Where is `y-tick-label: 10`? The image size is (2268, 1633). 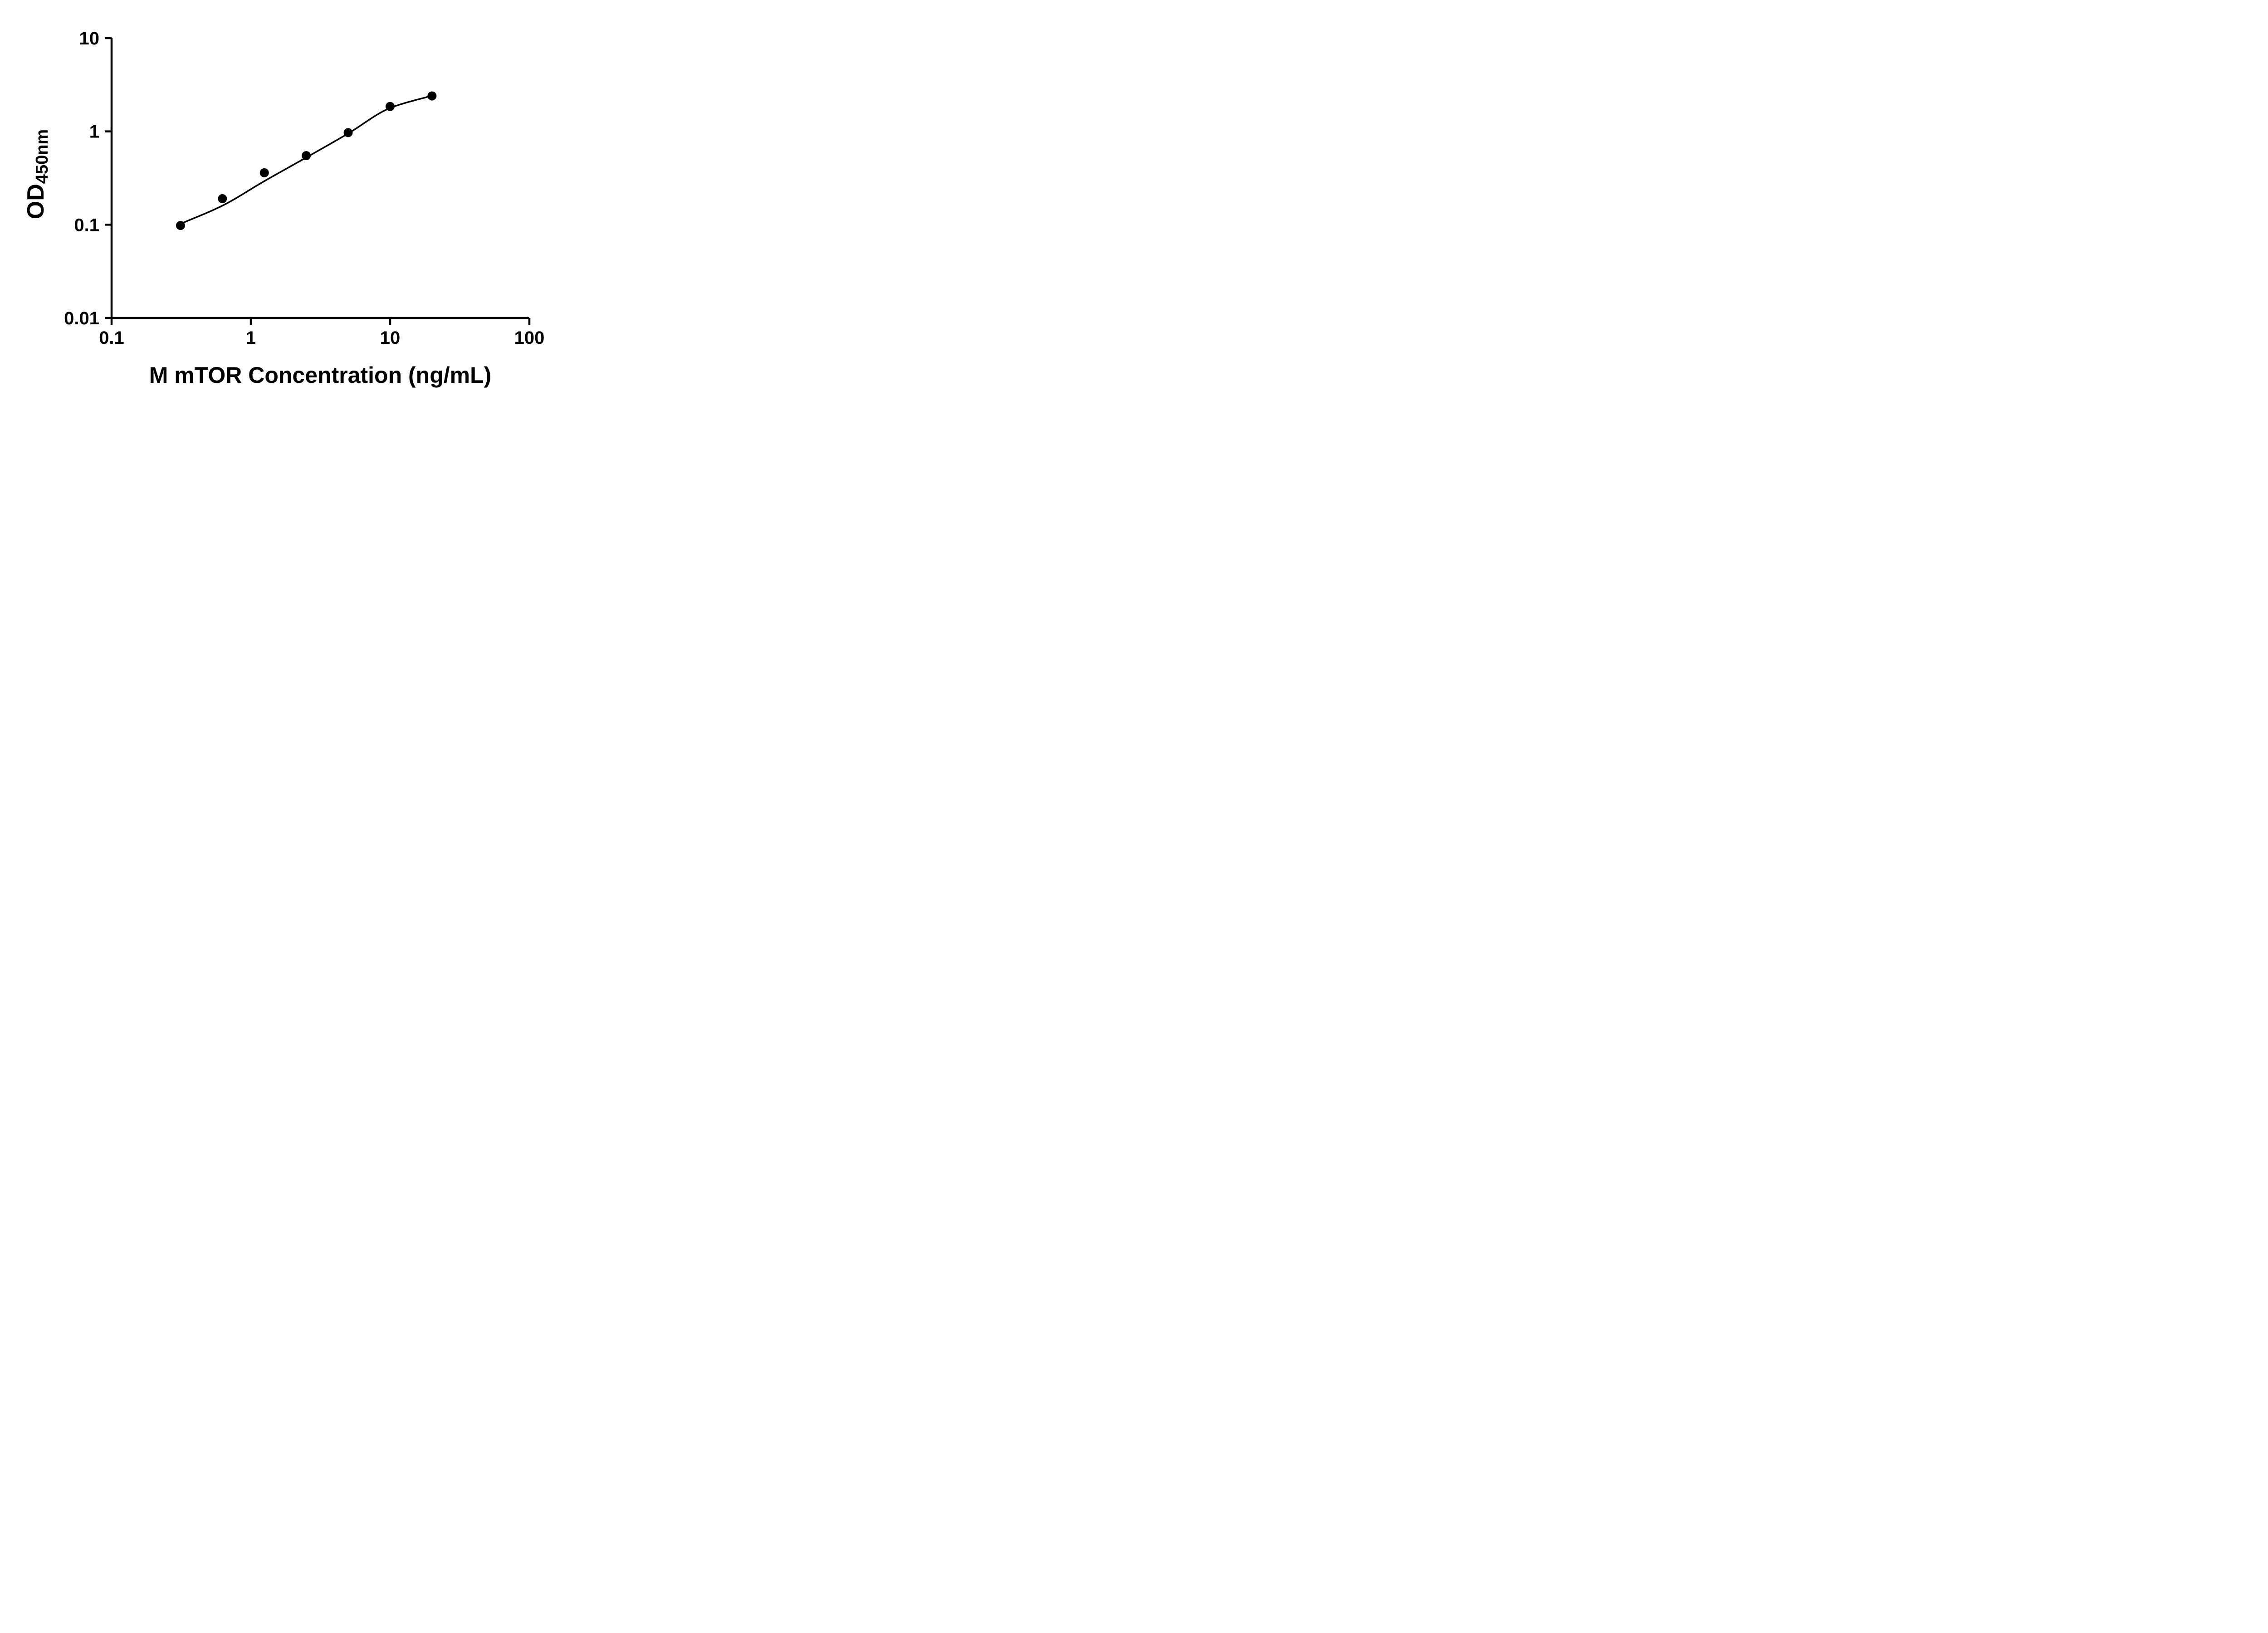
y-tick-label: 10 is located at coordinates (89, 39).